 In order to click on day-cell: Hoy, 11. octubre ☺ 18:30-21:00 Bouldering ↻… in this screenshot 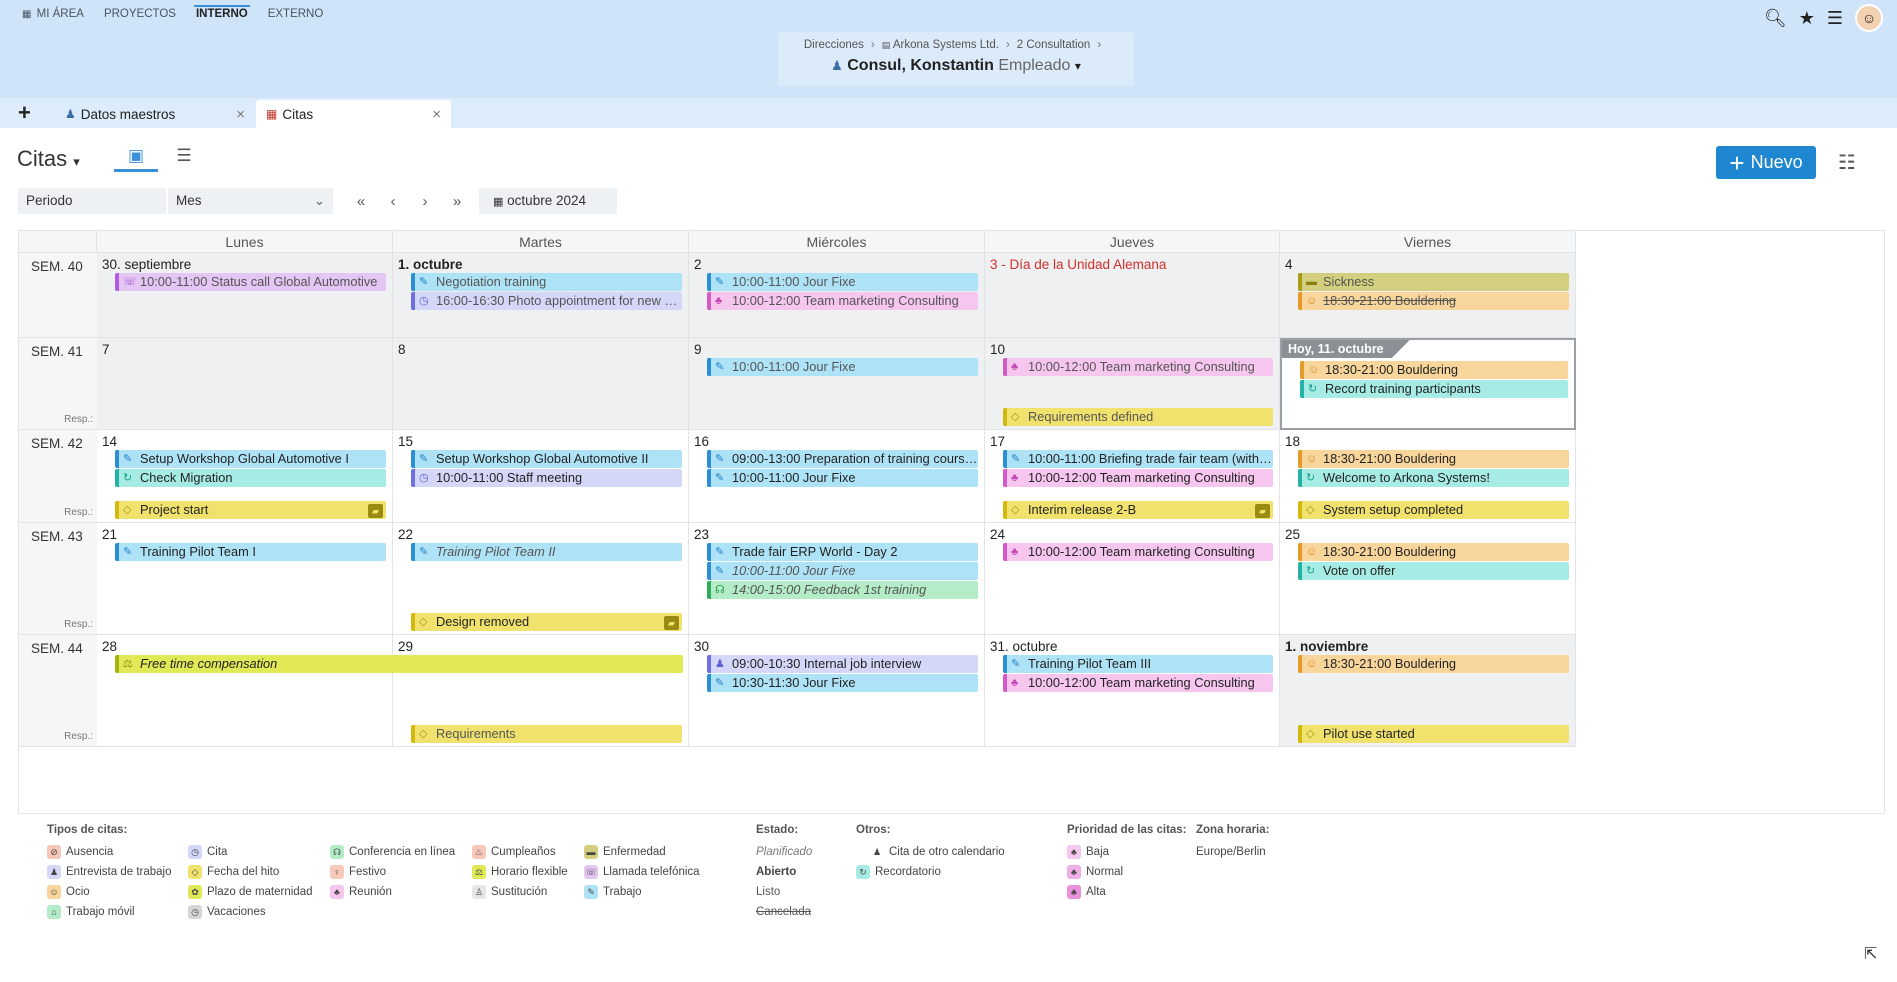, I will do `click(1428, 384)`.